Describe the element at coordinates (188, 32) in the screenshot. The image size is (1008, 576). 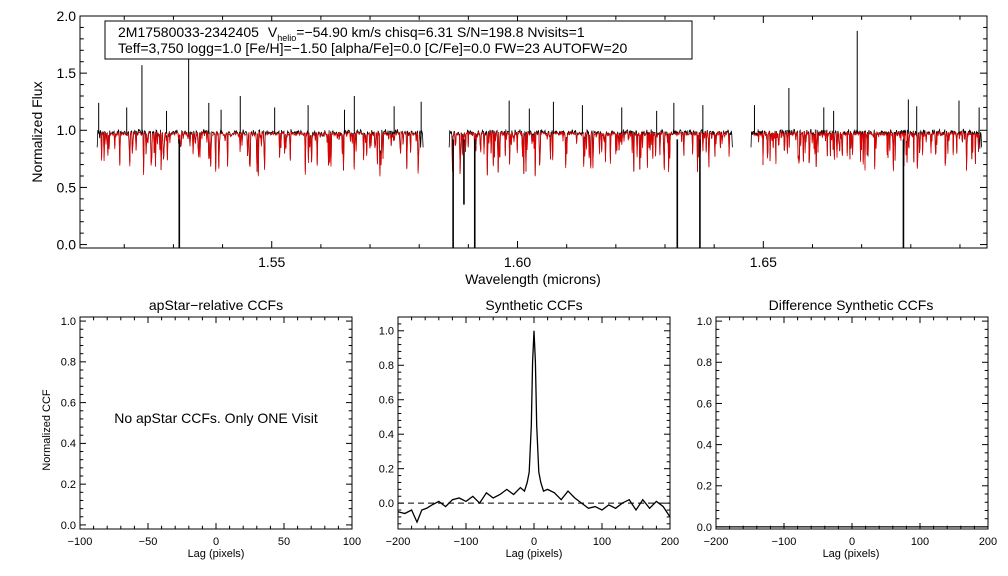
I see `star-id: 2M17580033-2342405` at that location.